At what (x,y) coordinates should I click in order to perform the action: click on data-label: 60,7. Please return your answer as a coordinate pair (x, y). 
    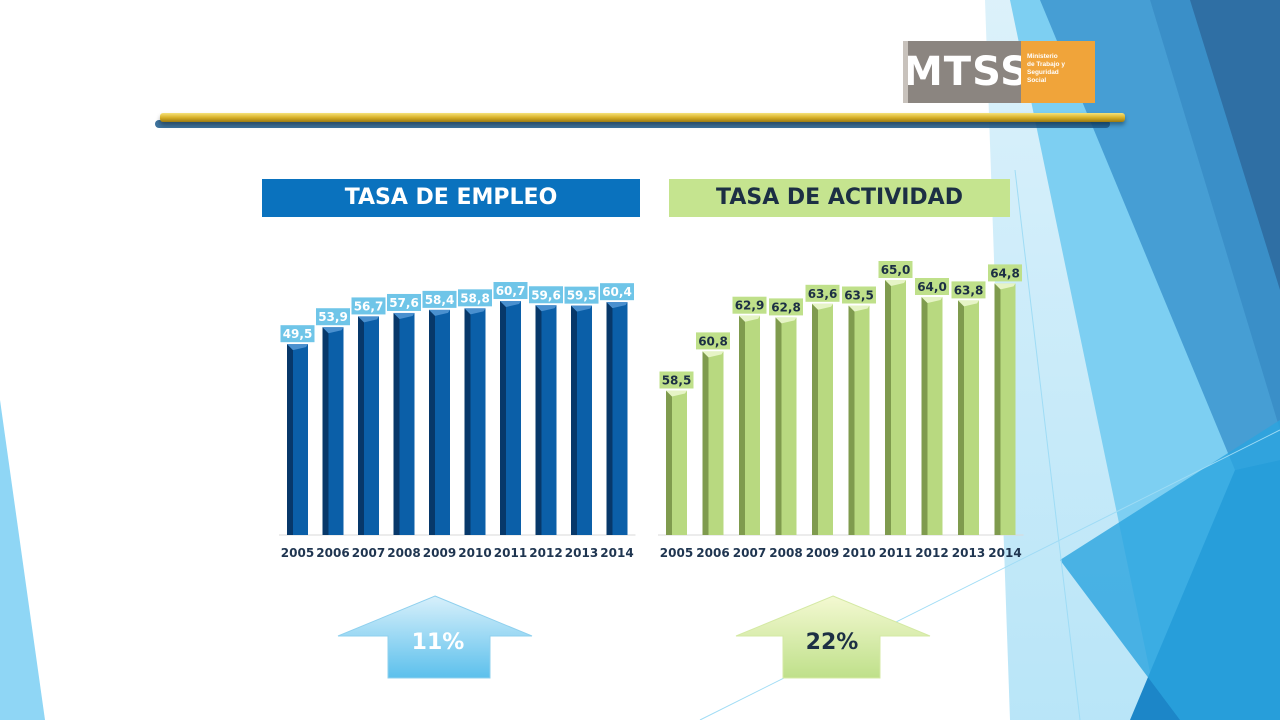
    Looking at the image, I should click on (511, 291).